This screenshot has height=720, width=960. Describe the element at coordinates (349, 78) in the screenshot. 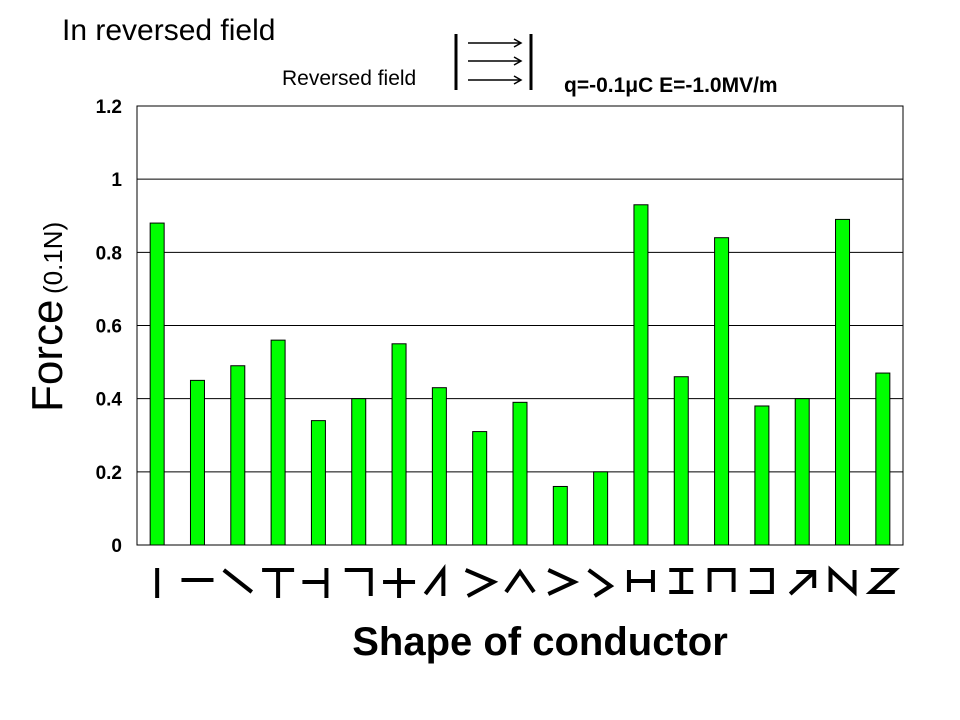

I see `legend-label: Reversed field` at that location.